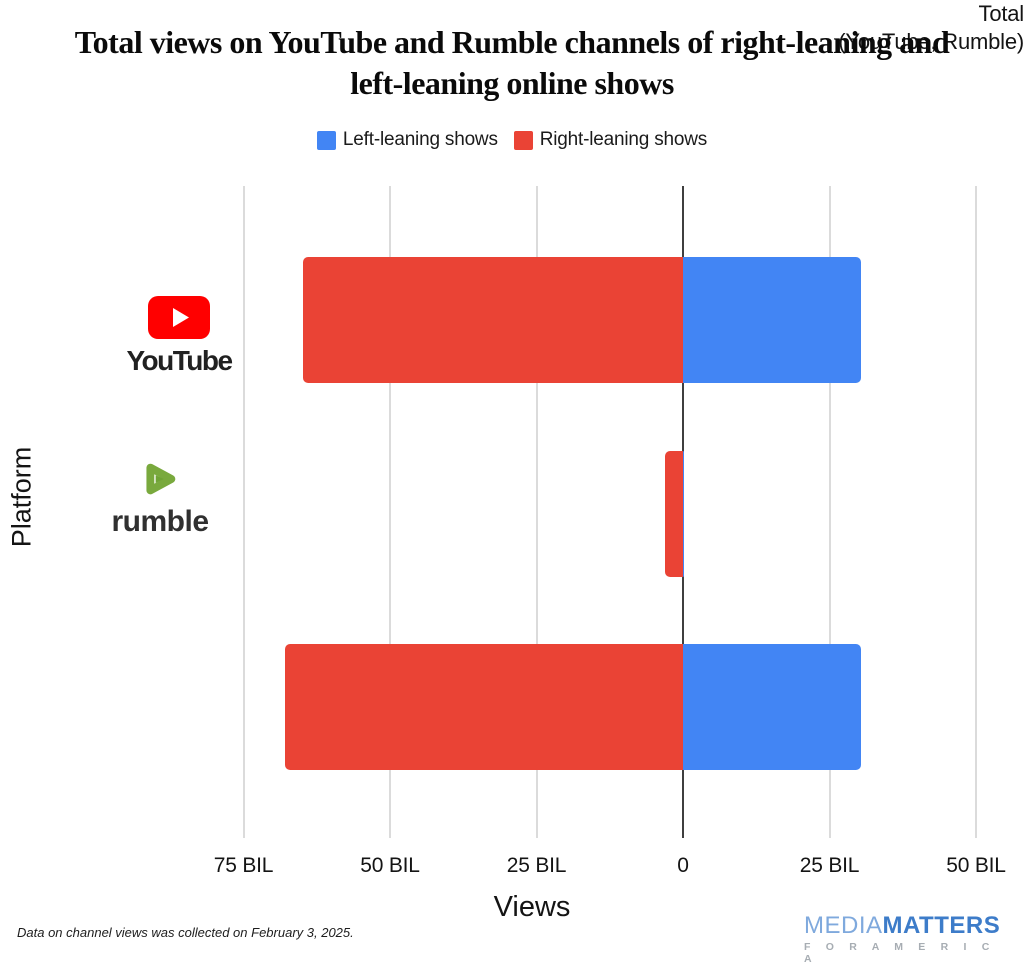 The height and width of the screenshot is (972, 1024). I want to click on bar-youtube-right-leaning-shows, so click(492, 320).